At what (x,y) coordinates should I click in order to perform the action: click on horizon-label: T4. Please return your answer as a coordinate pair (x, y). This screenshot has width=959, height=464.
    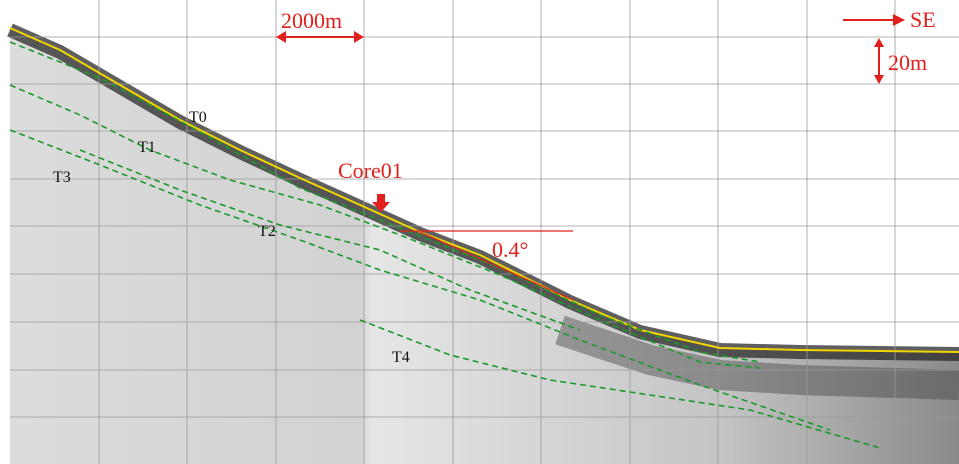
    Looking at the image, I should click on (401, 357).